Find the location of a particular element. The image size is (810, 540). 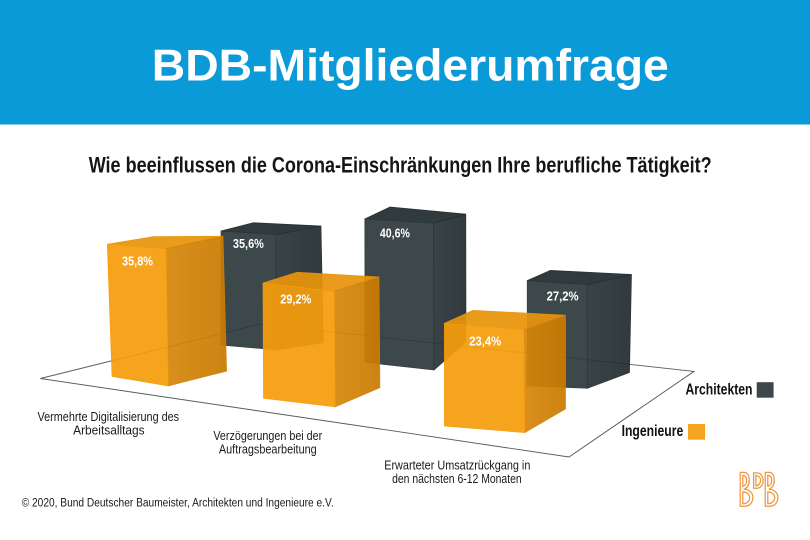

svg-text: 29,2% is located at coordinates (295, 299).